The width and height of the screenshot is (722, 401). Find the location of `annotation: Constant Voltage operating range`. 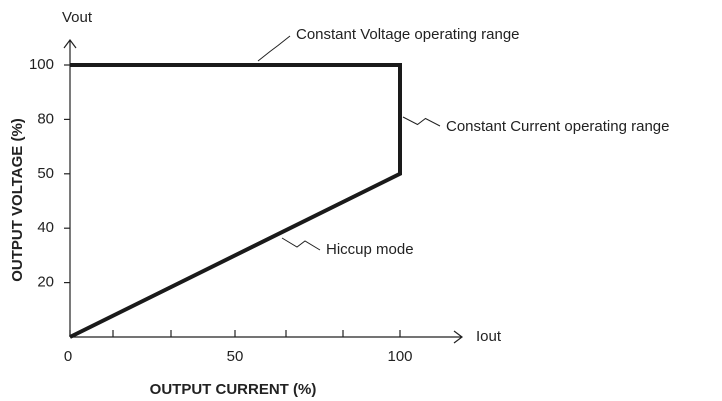

annotation: Constant Voltage operating range is located at coordinates (408, 34).